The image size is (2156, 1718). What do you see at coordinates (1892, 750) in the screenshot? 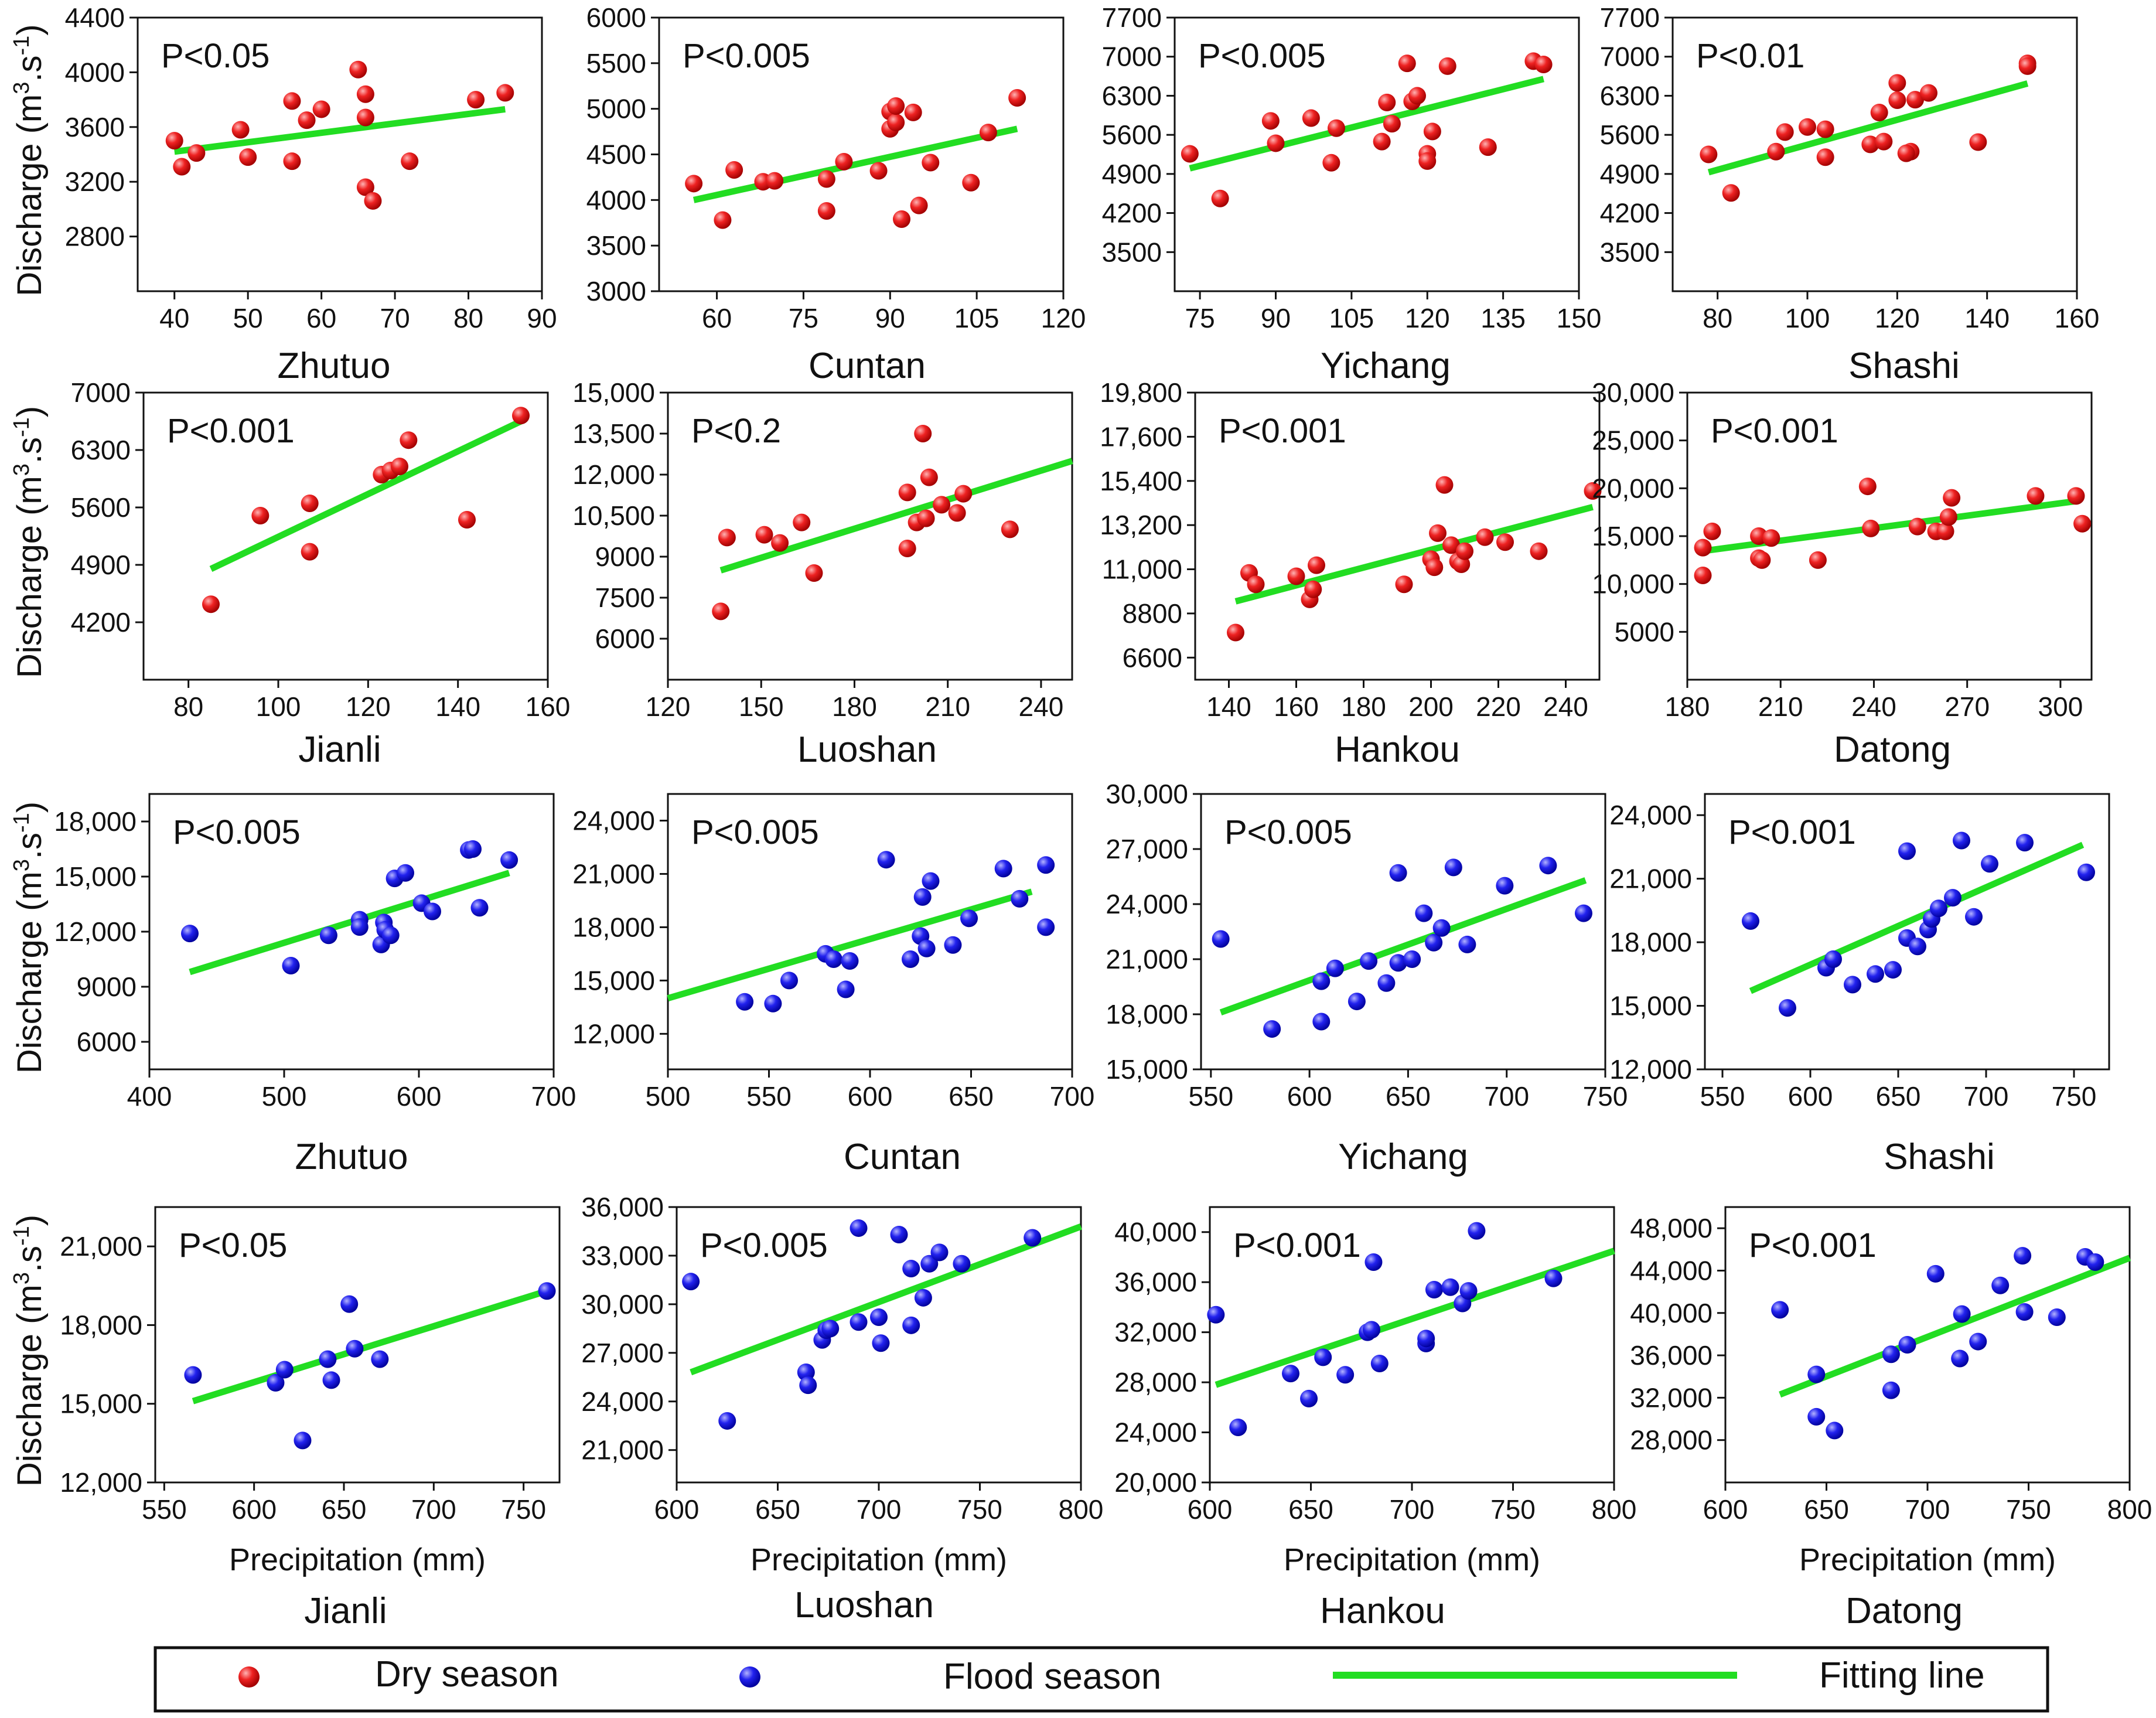
I see `station-label: Datong` at bounding box center [1892, 750].